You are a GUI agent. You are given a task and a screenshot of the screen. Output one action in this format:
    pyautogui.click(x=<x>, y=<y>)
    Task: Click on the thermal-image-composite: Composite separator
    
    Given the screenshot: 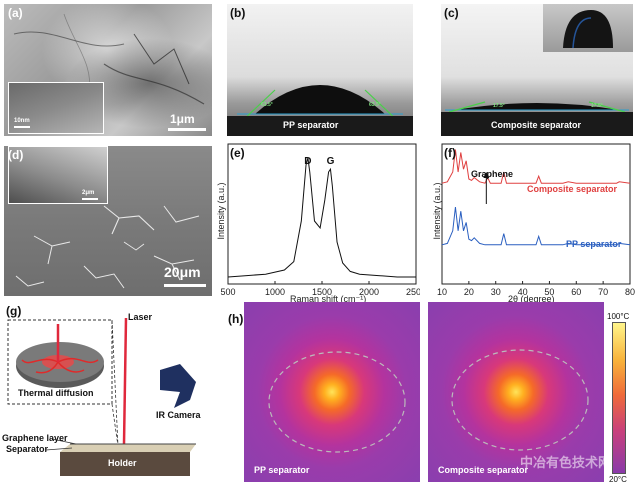 What is the action you would take?
    pyautogui.click(x=516, y=392)
    